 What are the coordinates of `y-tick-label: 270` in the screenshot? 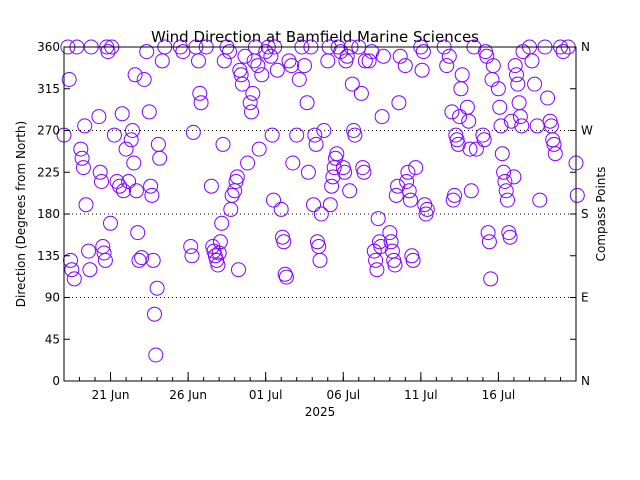 It's located at (48, 131).